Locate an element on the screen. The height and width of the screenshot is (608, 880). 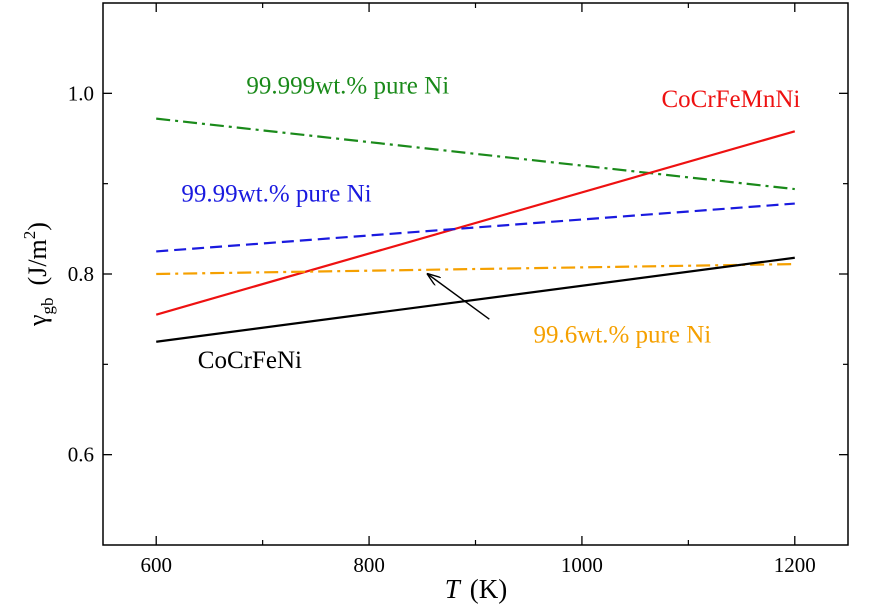
x-tick-label: 600 is located at coordinates (156, 565).